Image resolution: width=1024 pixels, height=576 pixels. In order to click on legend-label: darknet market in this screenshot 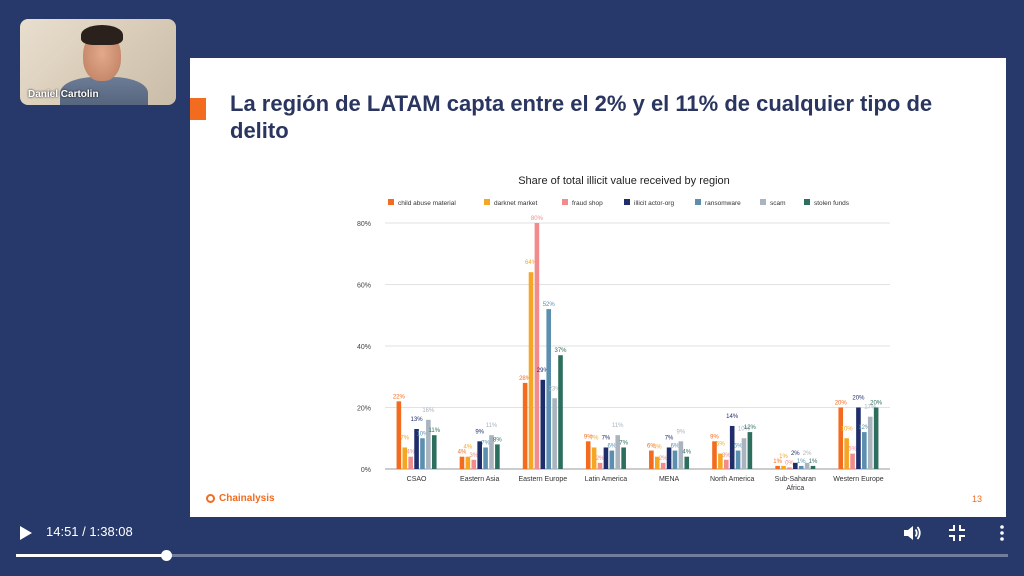, I will do `click(516, 203)`.